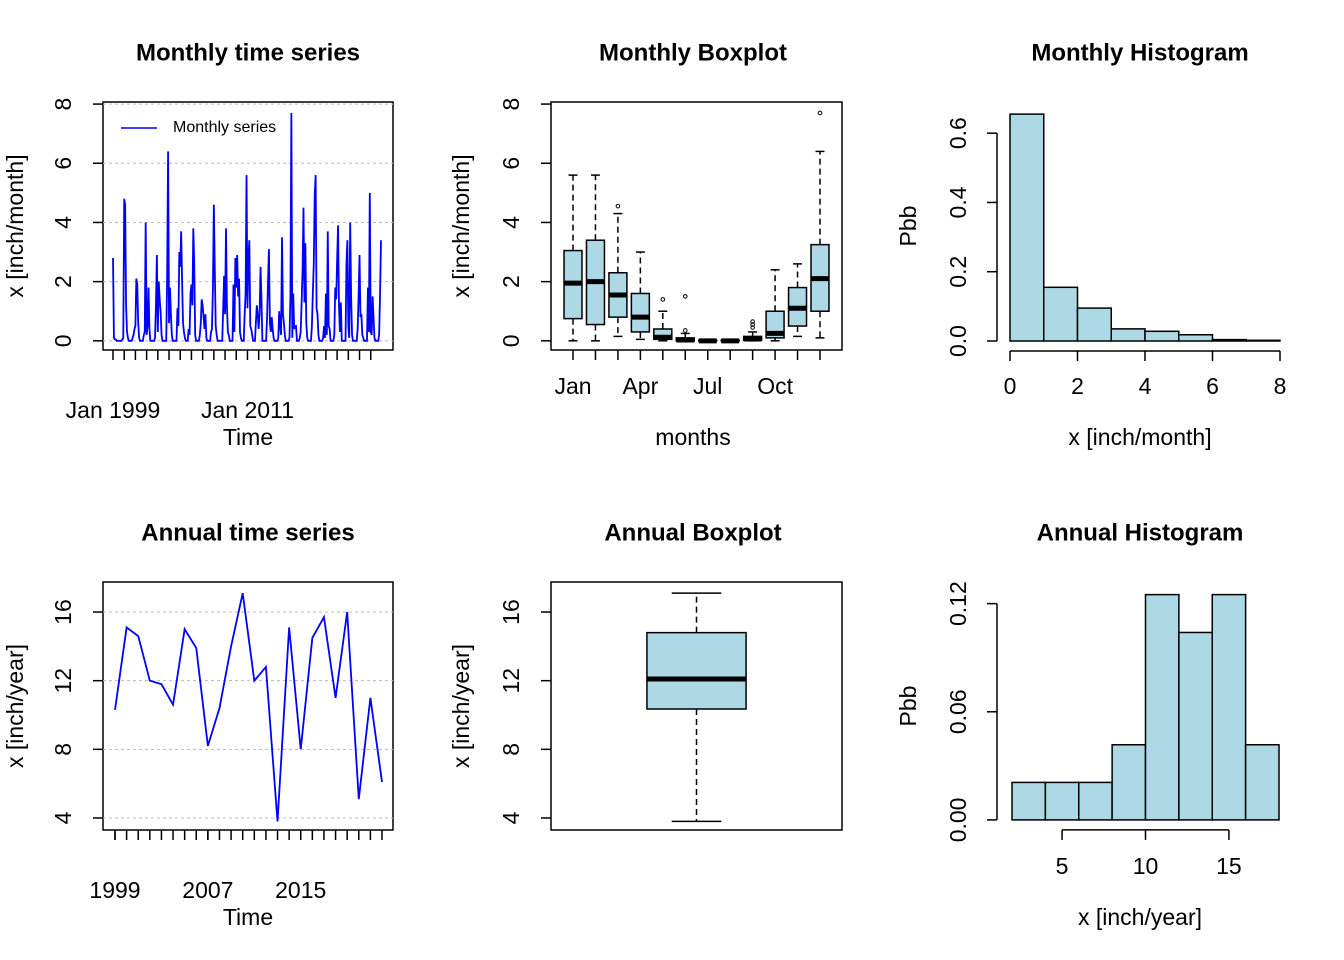 The width and height of the screenshot is (1344, 960). Describe the element at coordinates (113, 410) in the screenshot. I see `x-tick-label: Jan 1999` at that location.